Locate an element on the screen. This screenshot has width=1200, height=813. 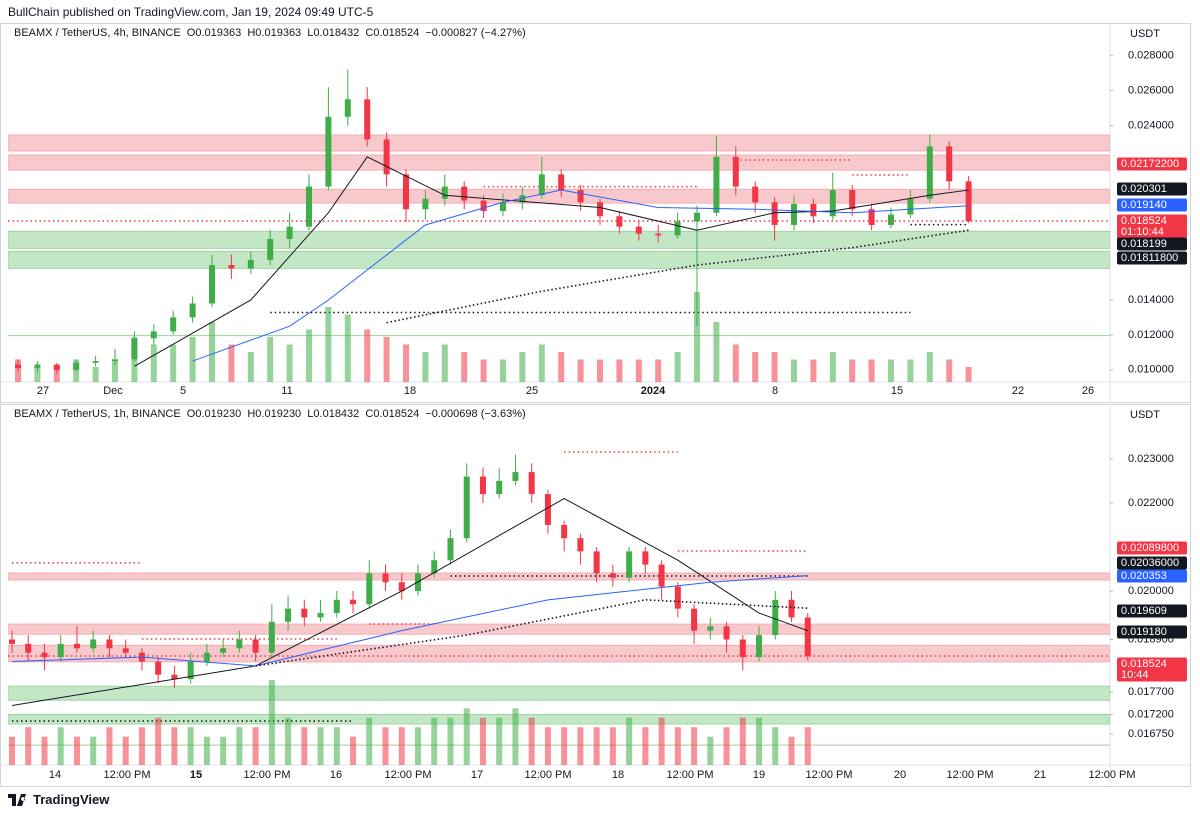
time-label: Dec is located at coordinates (113, 391).